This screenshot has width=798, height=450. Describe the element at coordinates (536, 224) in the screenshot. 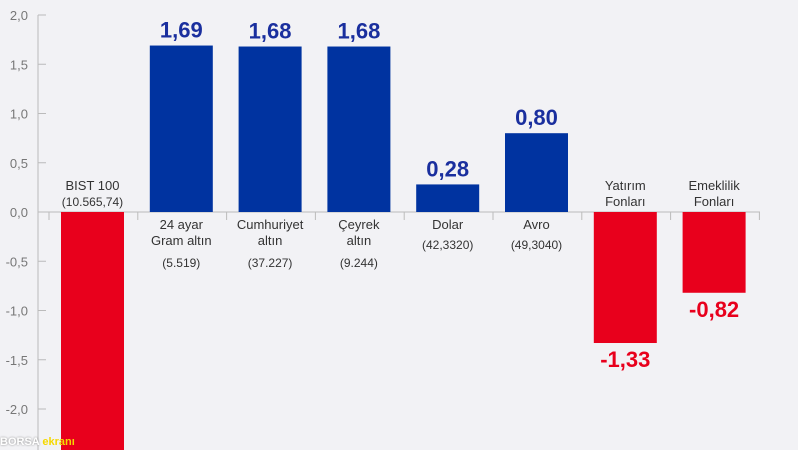

I see `category-label: Avro` at that location.